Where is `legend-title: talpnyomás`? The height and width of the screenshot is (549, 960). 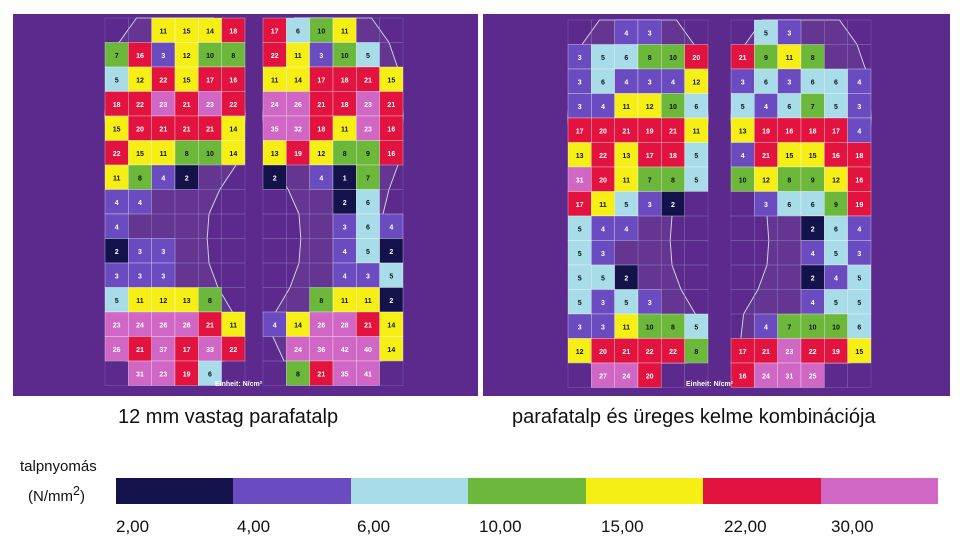
legend-title: talpnyomás is located at coordinates (58, 466).